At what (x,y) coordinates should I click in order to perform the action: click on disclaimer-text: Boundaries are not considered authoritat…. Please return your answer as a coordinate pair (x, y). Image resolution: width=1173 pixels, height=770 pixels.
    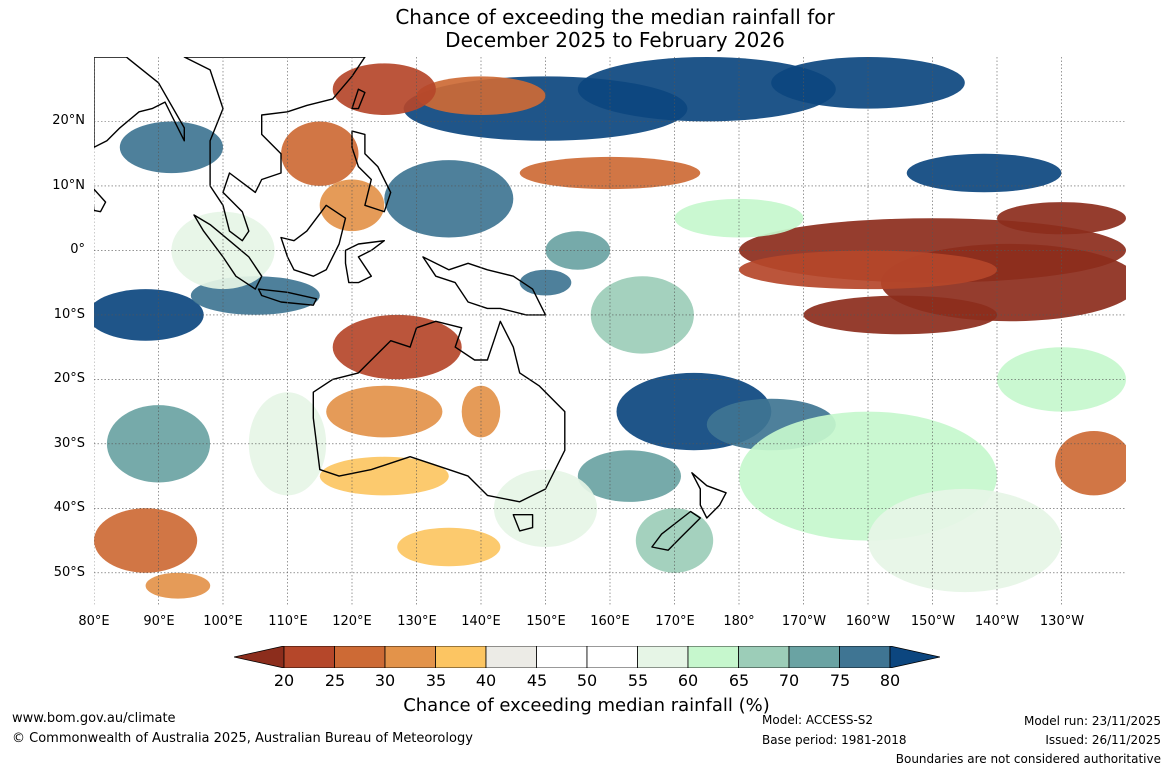
    Looking at the image, I should click on (1028, 759).